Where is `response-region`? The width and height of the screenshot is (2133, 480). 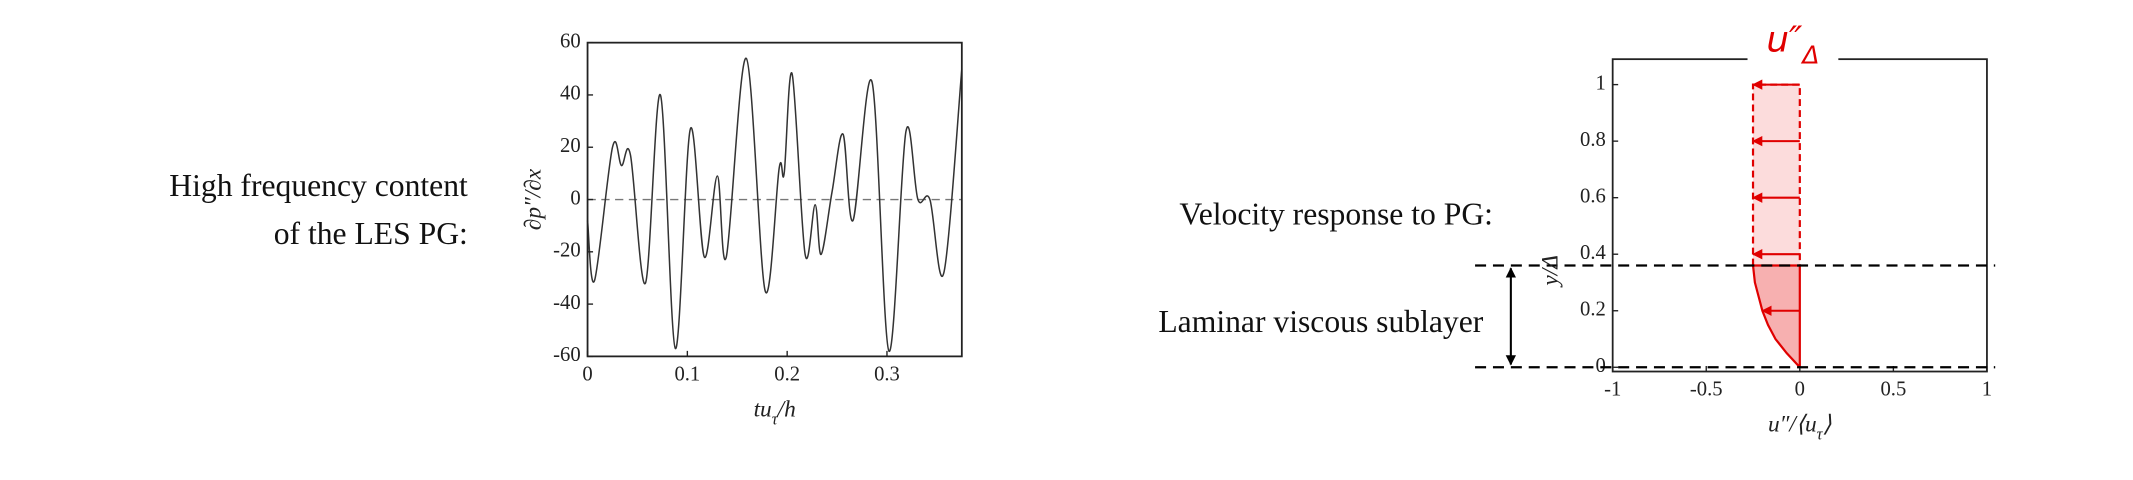 response-region is located at coordinates (1776, 175).